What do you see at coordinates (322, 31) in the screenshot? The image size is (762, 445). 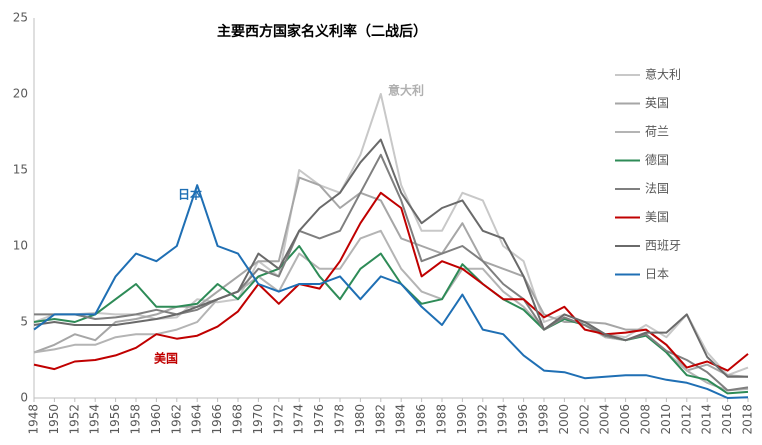 I see `chart-title: 主要西方国家名义利率（二战后）` at bounding box center [322, 31].